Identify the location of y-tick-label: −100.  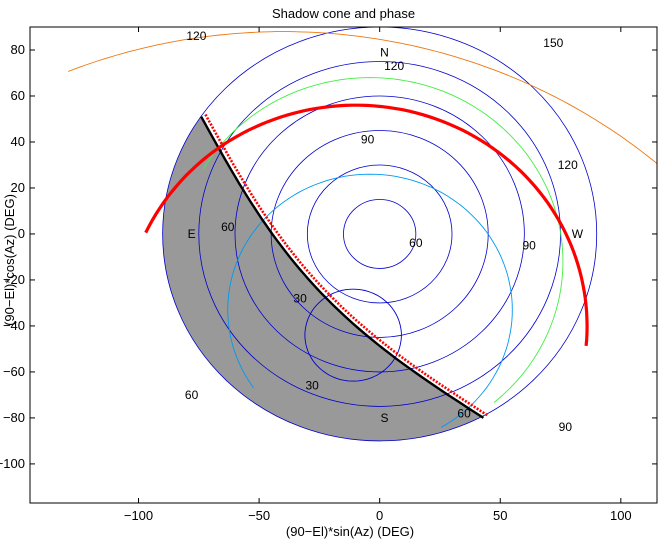
(12, 463).